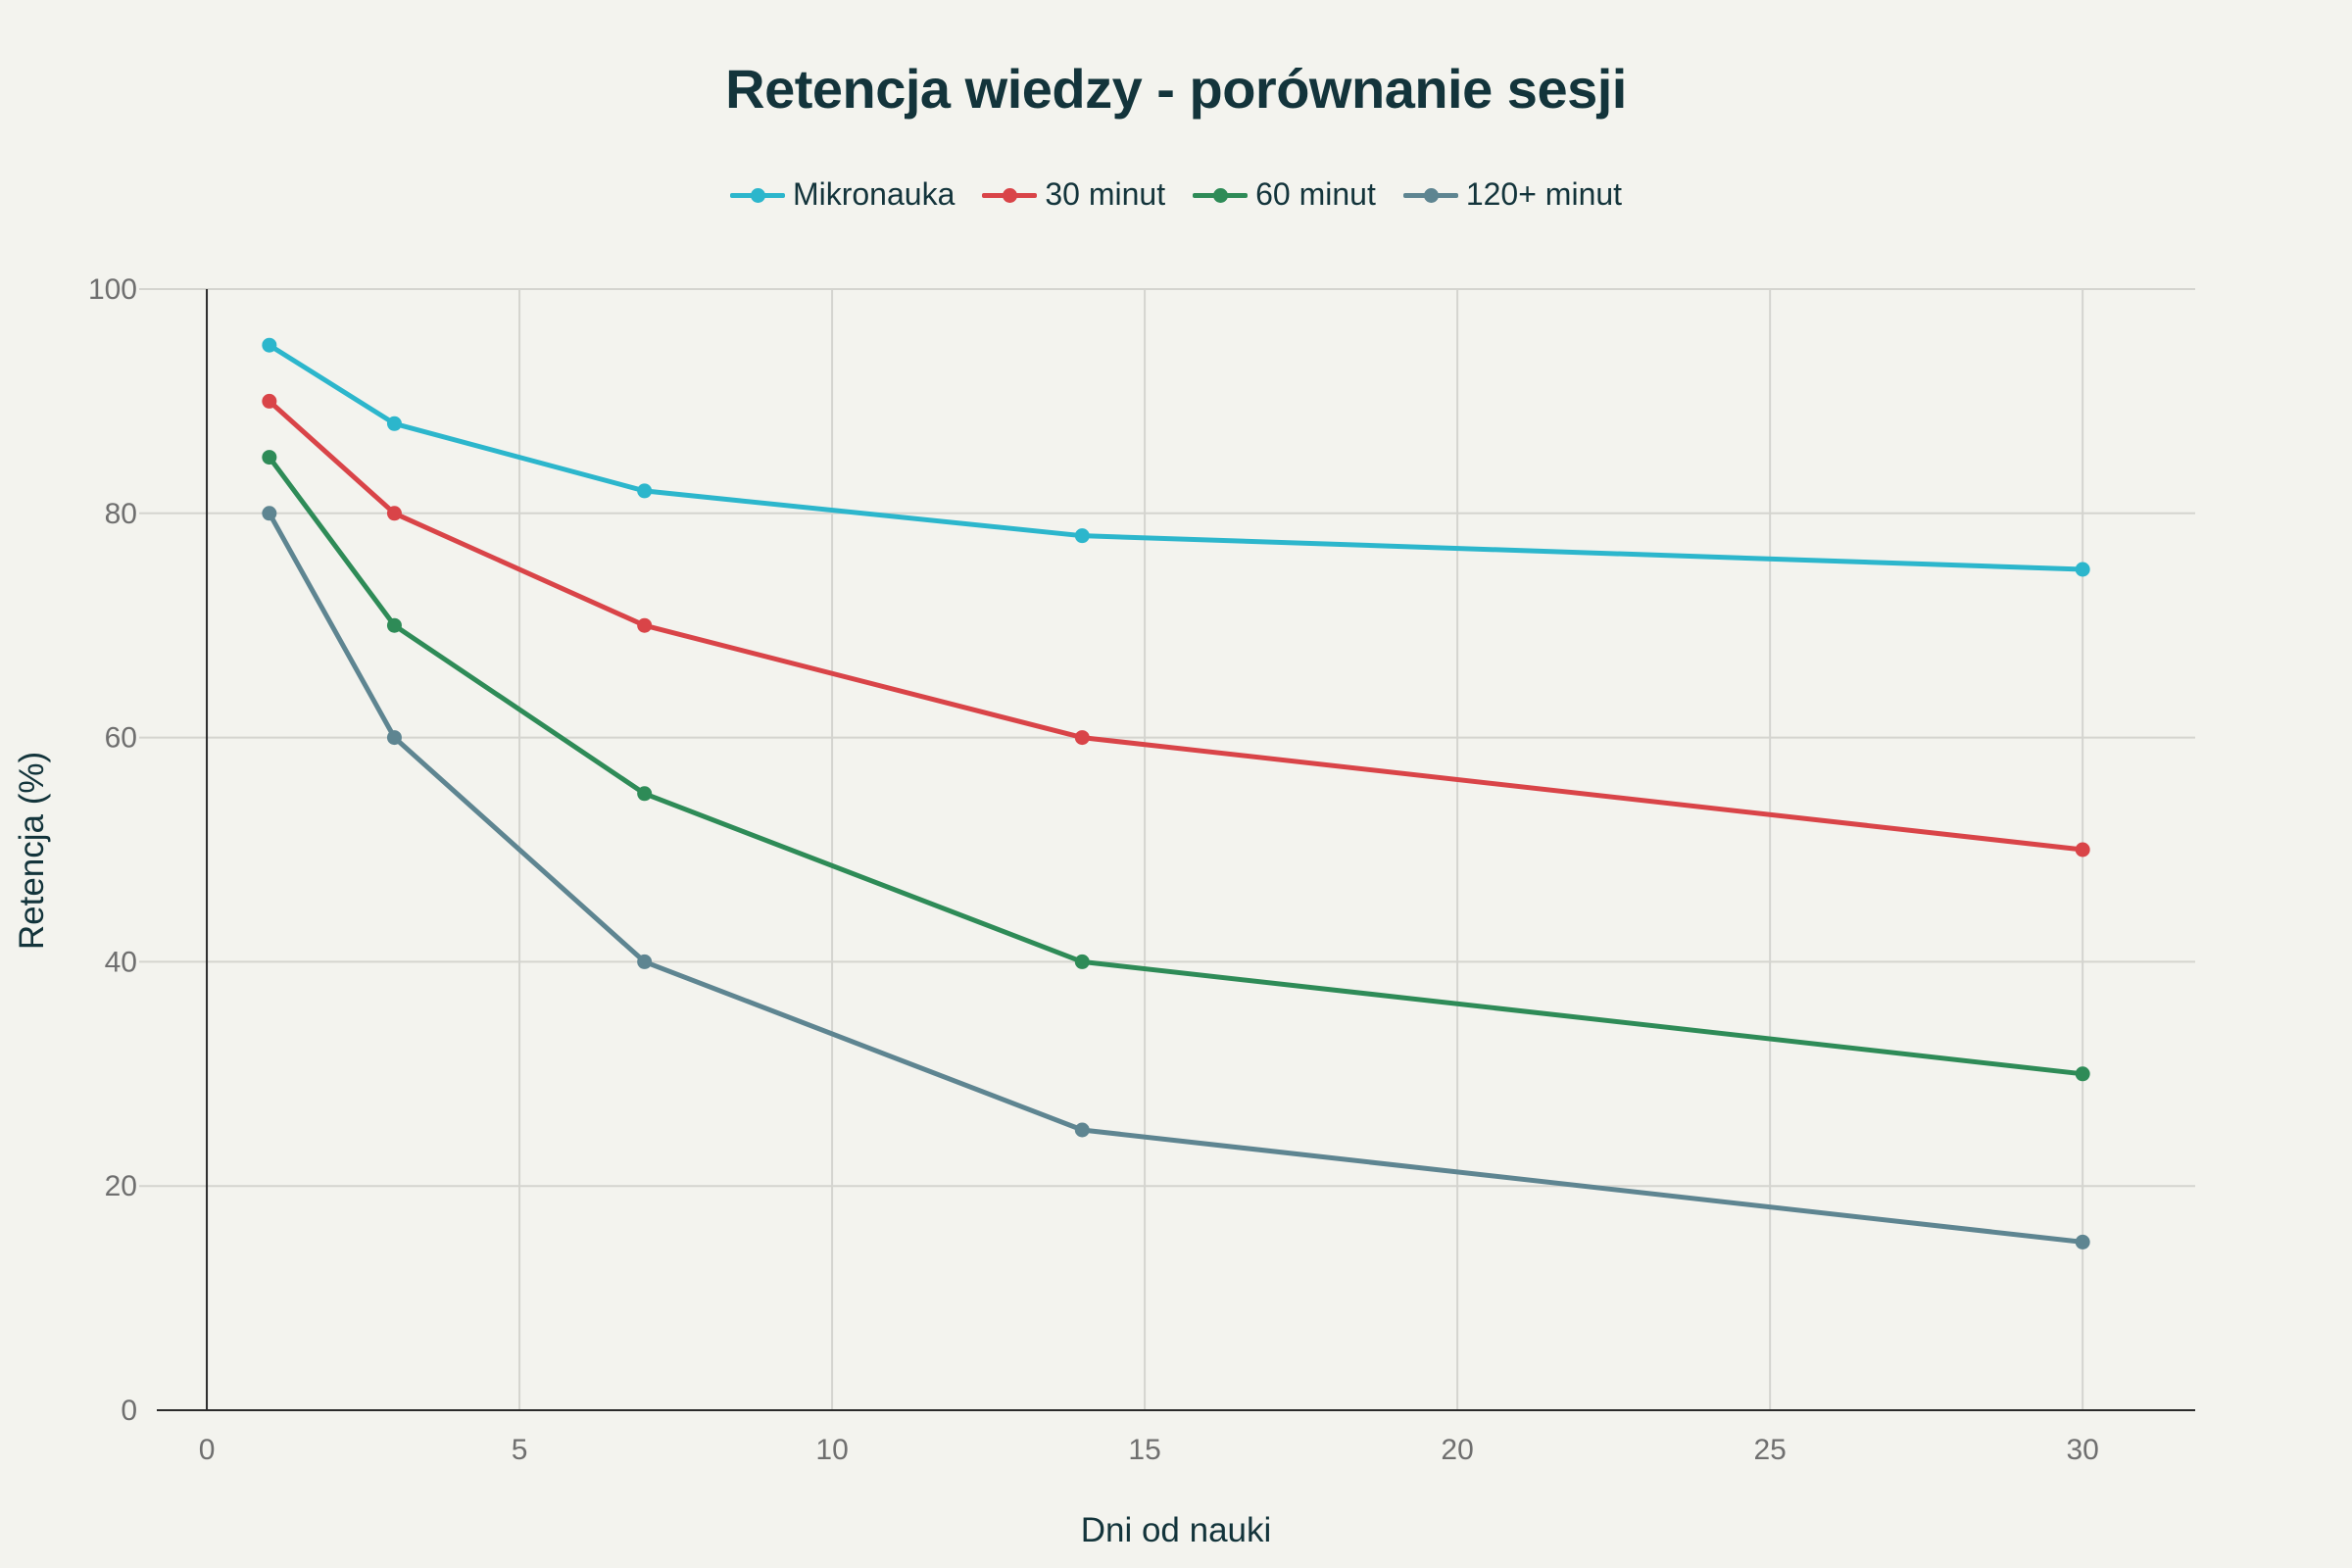  I want to click on chart-title: Retencja wiedzy - porównanie sesji, so click(1176, 89).